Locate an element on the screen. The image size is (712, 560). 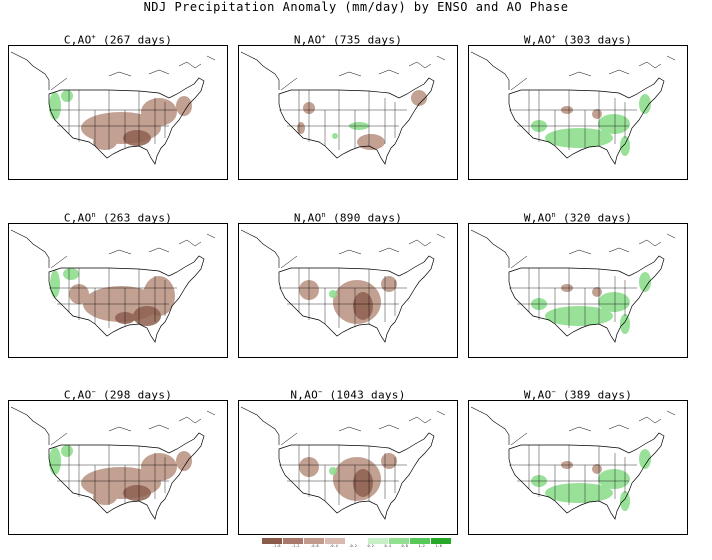
colorbar-label: 1.6 is located at coordinates (438, 546).